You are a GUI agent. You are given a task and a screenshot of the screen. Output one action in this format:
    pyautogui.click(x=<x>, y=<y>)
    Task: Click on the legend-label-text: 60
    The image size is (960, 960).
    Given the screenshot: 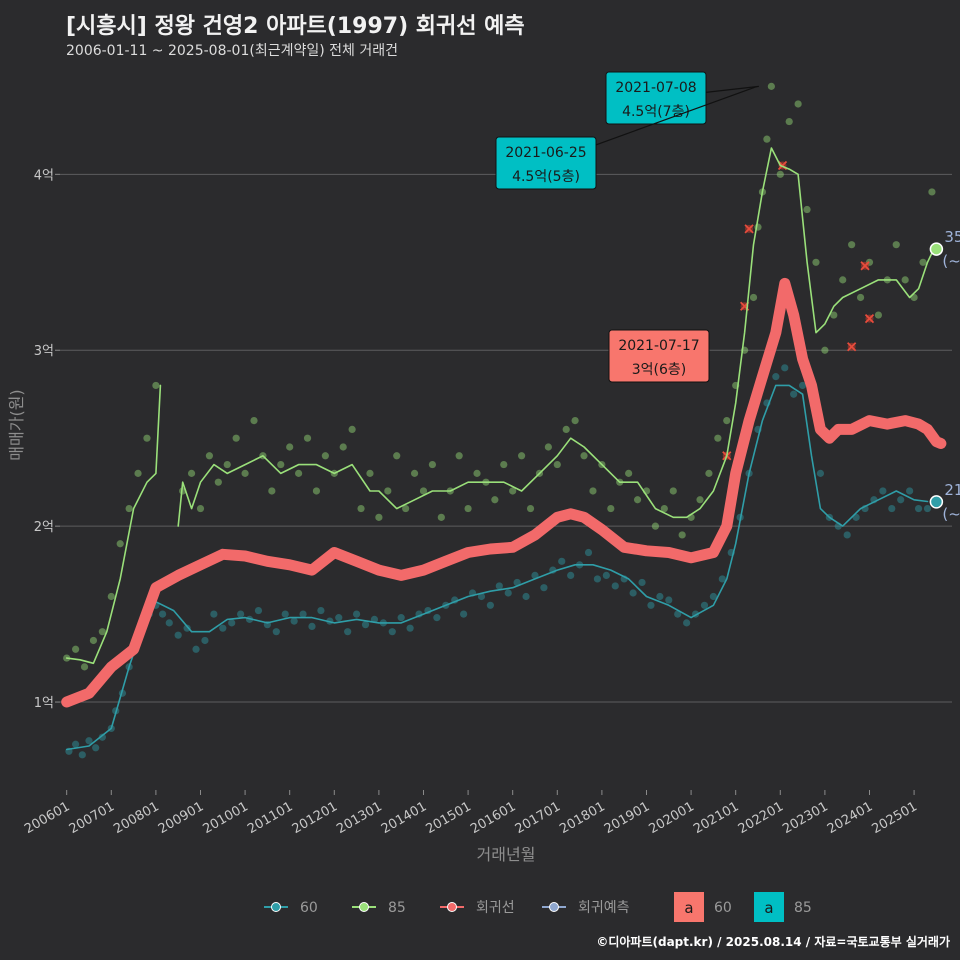 What is the action you would take?
    pyautogui.click(x=723, y=908)
    